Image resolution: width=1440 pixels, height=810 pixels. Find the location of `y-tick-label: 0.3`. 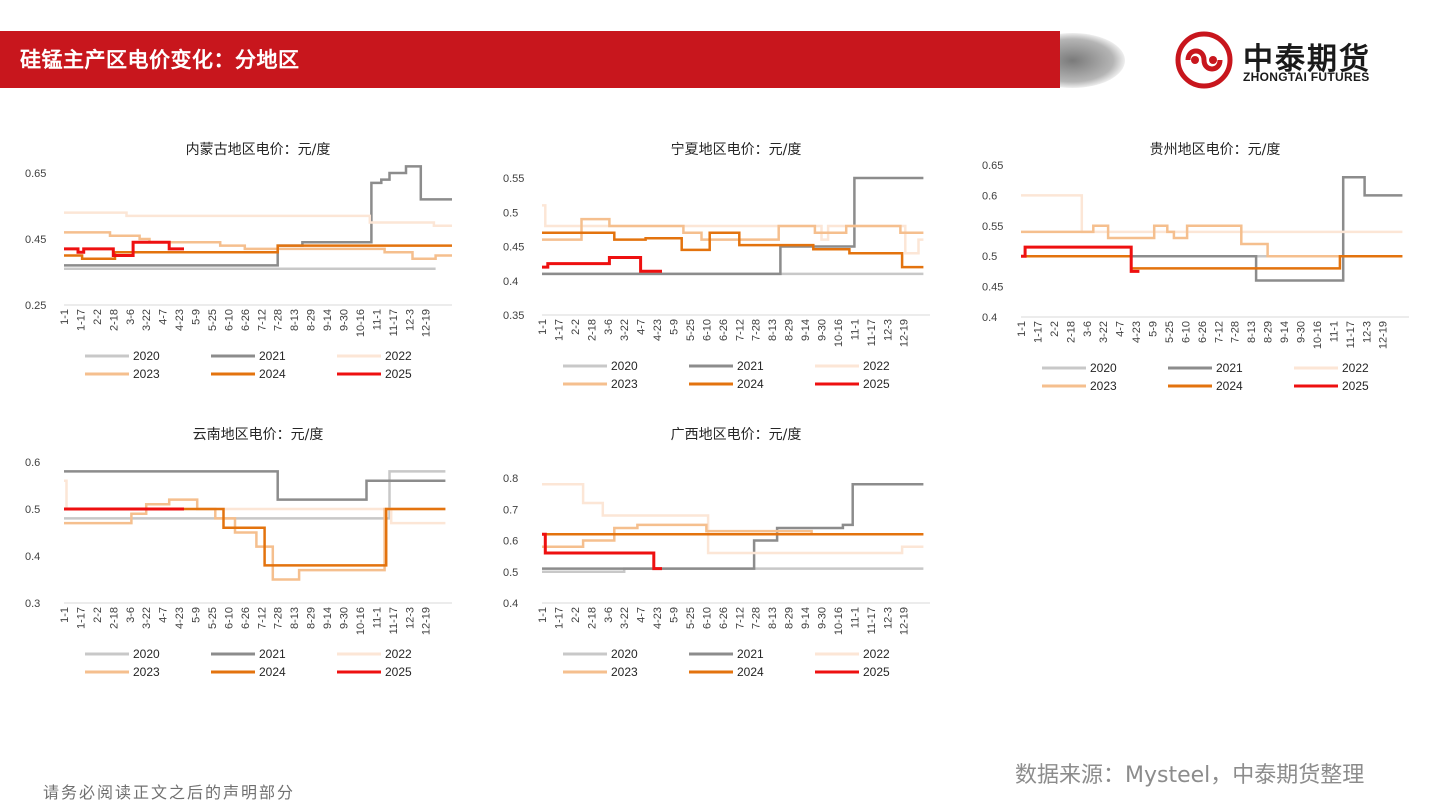

y-tick-label: 0.3 is located at coordinates (32, 604).